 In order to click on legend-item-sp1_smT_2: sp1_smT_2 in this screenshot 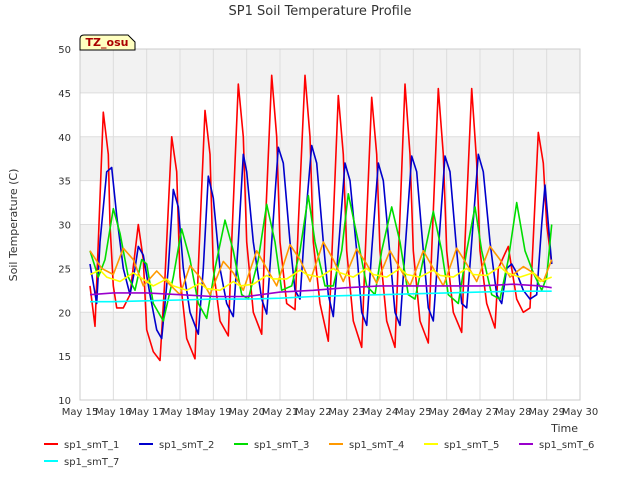, I will do `click(176, 445)`.